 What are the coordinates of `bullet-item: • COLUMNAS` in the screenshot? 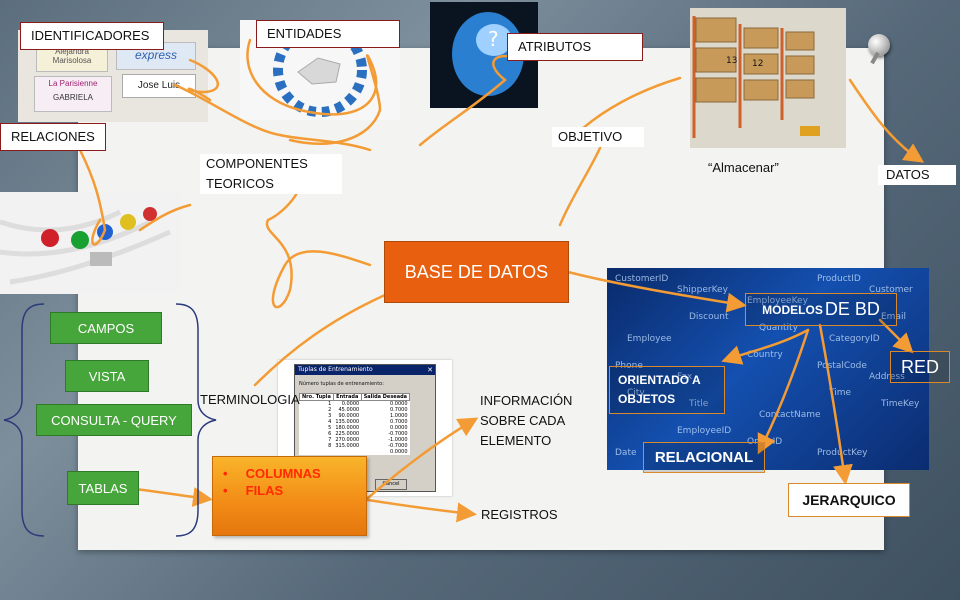 It's located at (272, 473).